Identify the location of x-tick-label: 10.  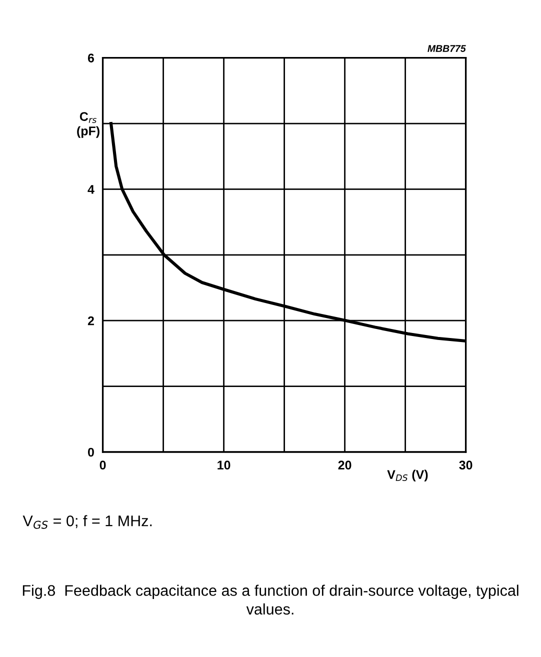
(224, 465).